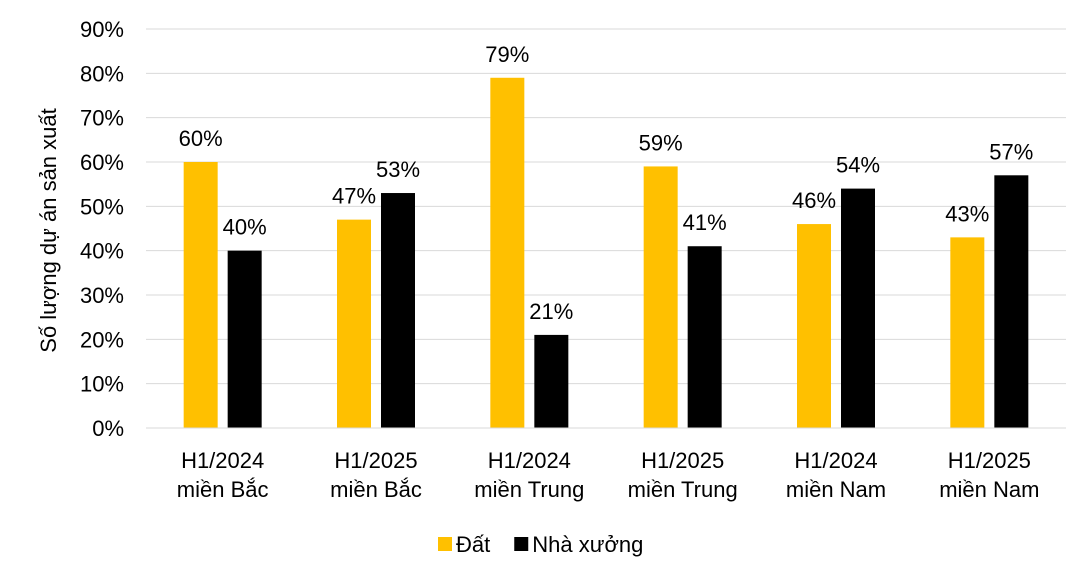  I want to click on y-axis-title: Số lượng dự án sản xuất, so click(48, 230).